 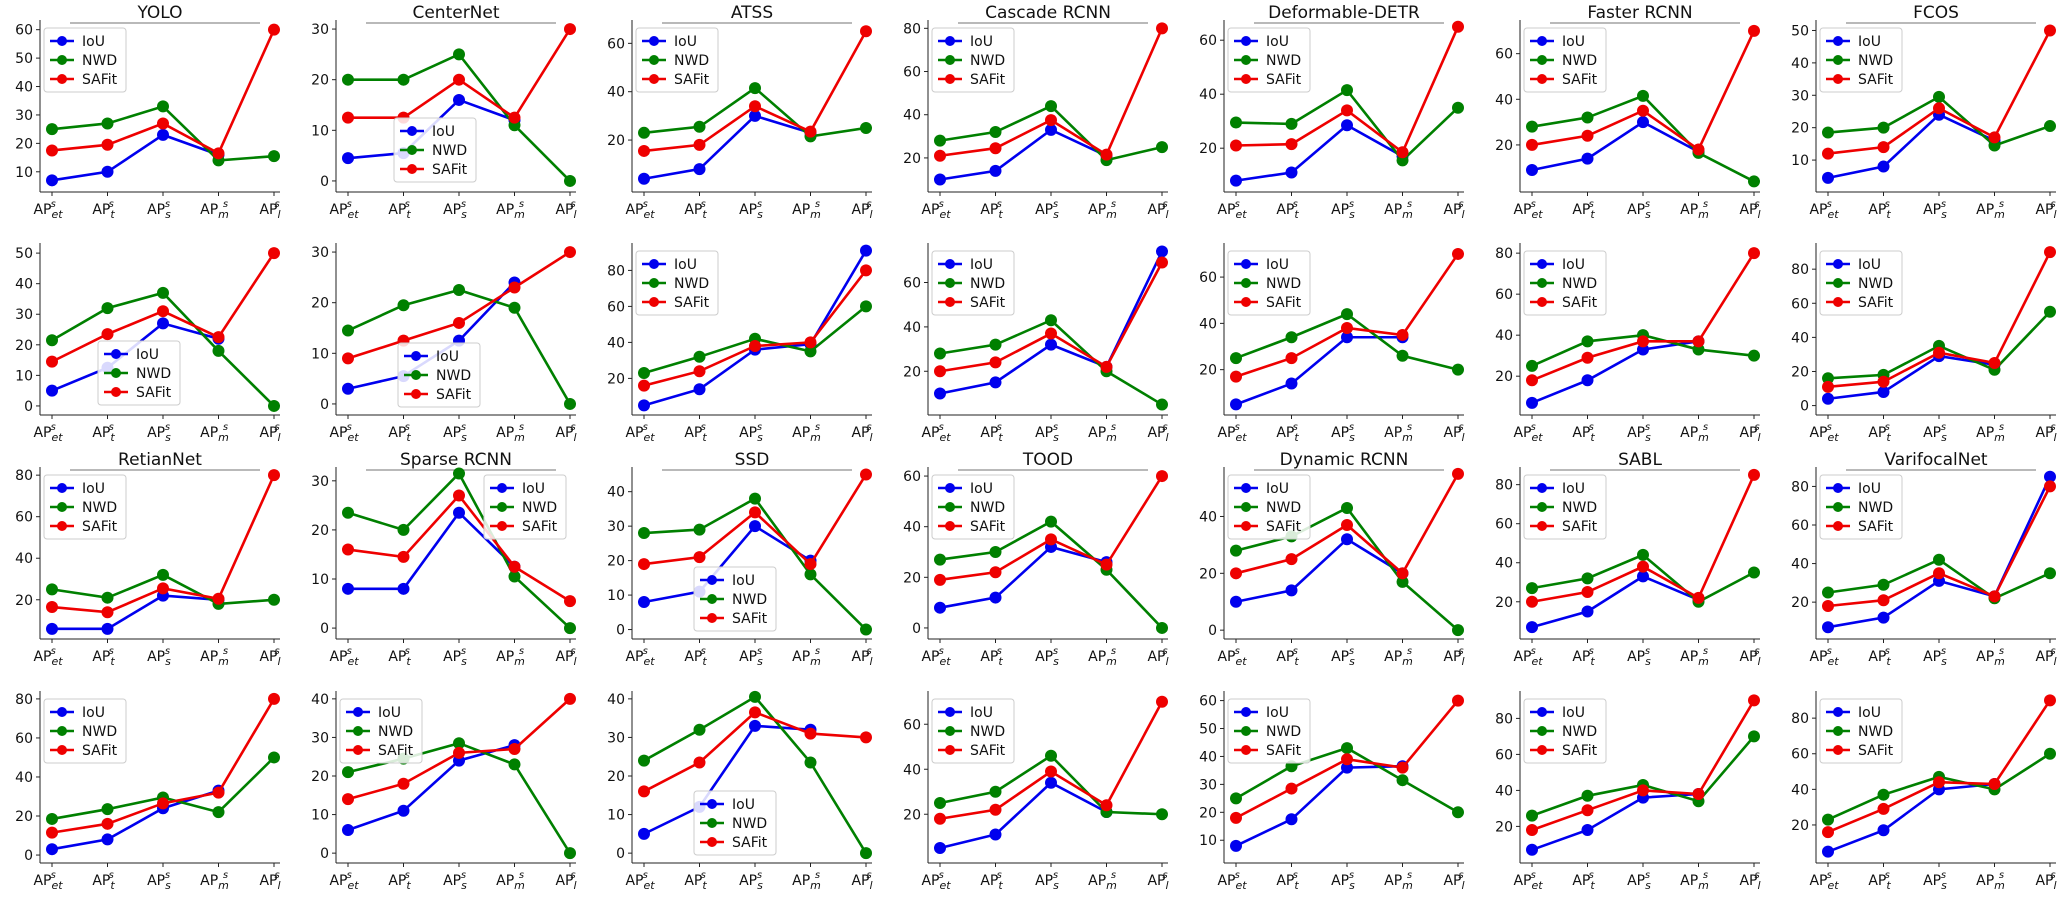 I want to click on y-tick-label: 30, so click(x=24, y=116).